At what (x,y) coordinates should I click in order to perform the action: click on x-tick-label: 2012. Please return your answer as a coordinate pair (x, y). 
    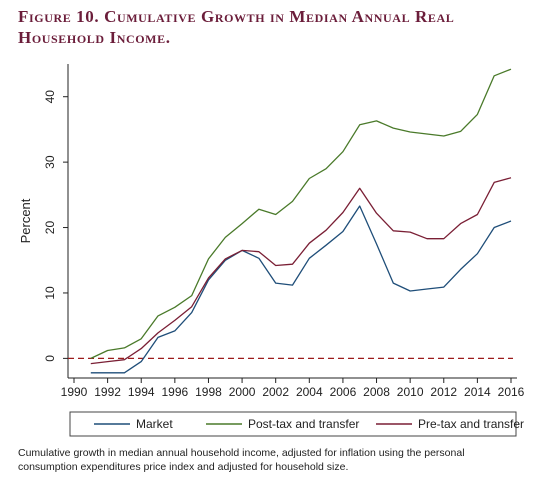
    Looking at the image, I should click on (443, 392).